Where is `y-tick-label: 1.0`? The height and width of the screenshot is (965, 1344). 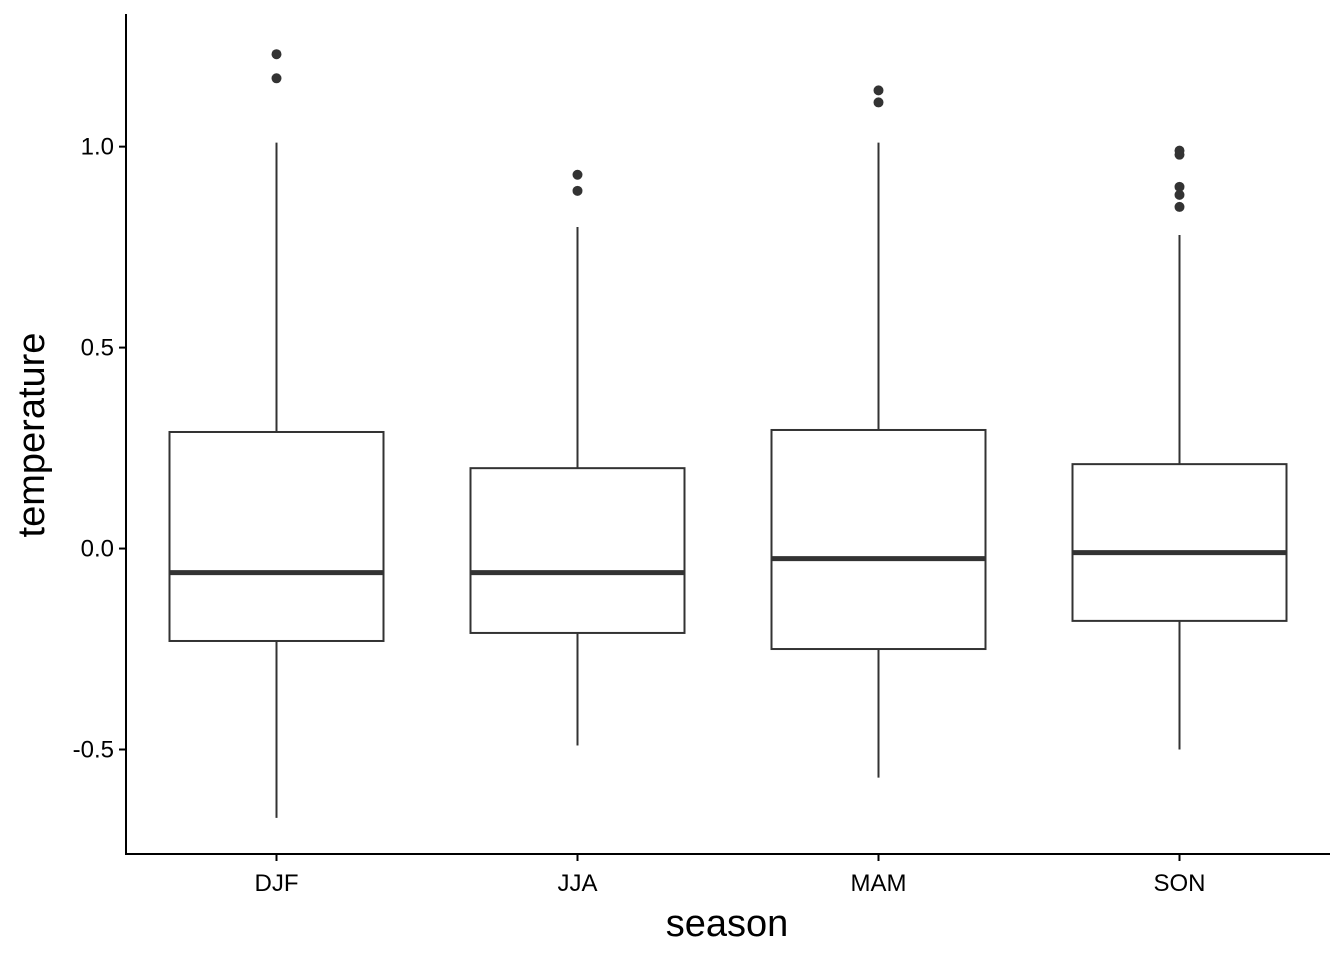
y-tick-label: 1.0 is located at coordinates (97, 147).